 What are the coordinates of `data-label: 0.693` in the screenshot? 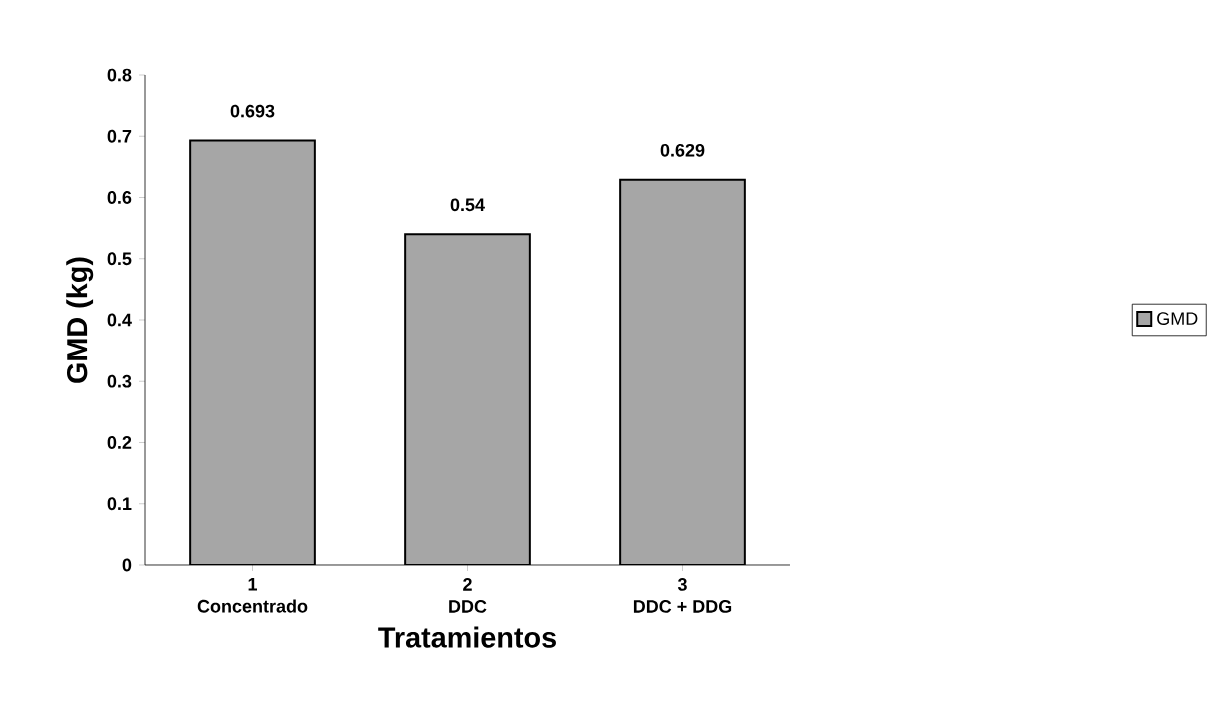 It's located at (252, 111).